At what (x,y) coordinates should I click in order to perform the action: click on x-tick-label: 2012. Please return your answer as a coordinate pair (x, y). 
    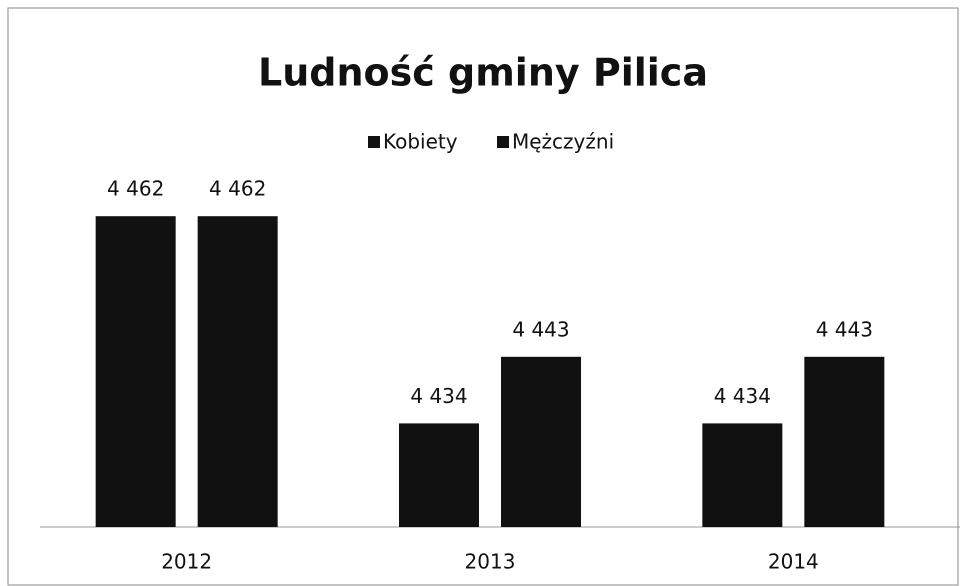
    Looking at the image, I should click on (186, 562).